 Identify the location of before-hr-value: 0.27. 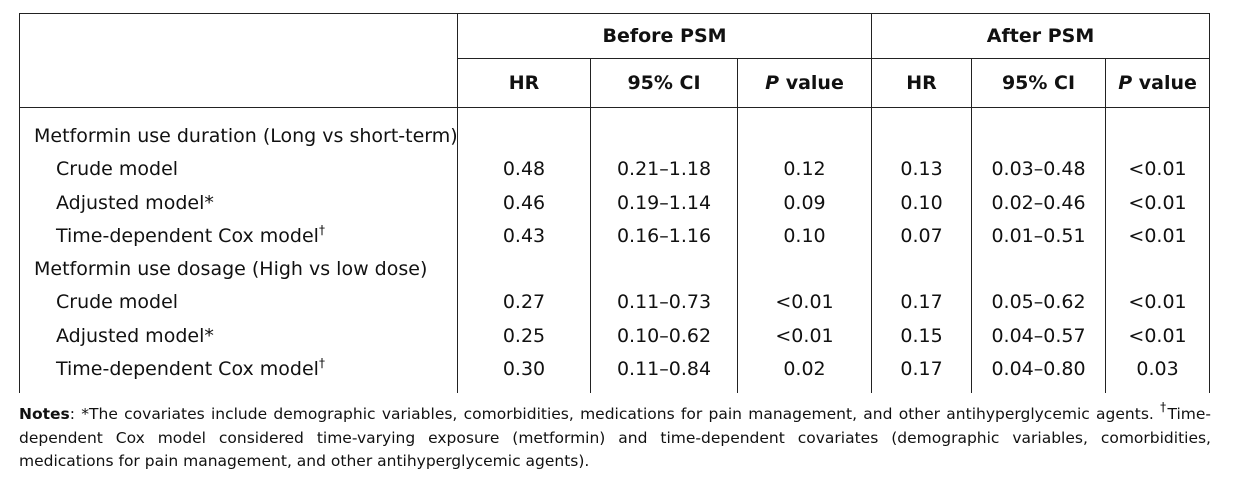
(524, 302).